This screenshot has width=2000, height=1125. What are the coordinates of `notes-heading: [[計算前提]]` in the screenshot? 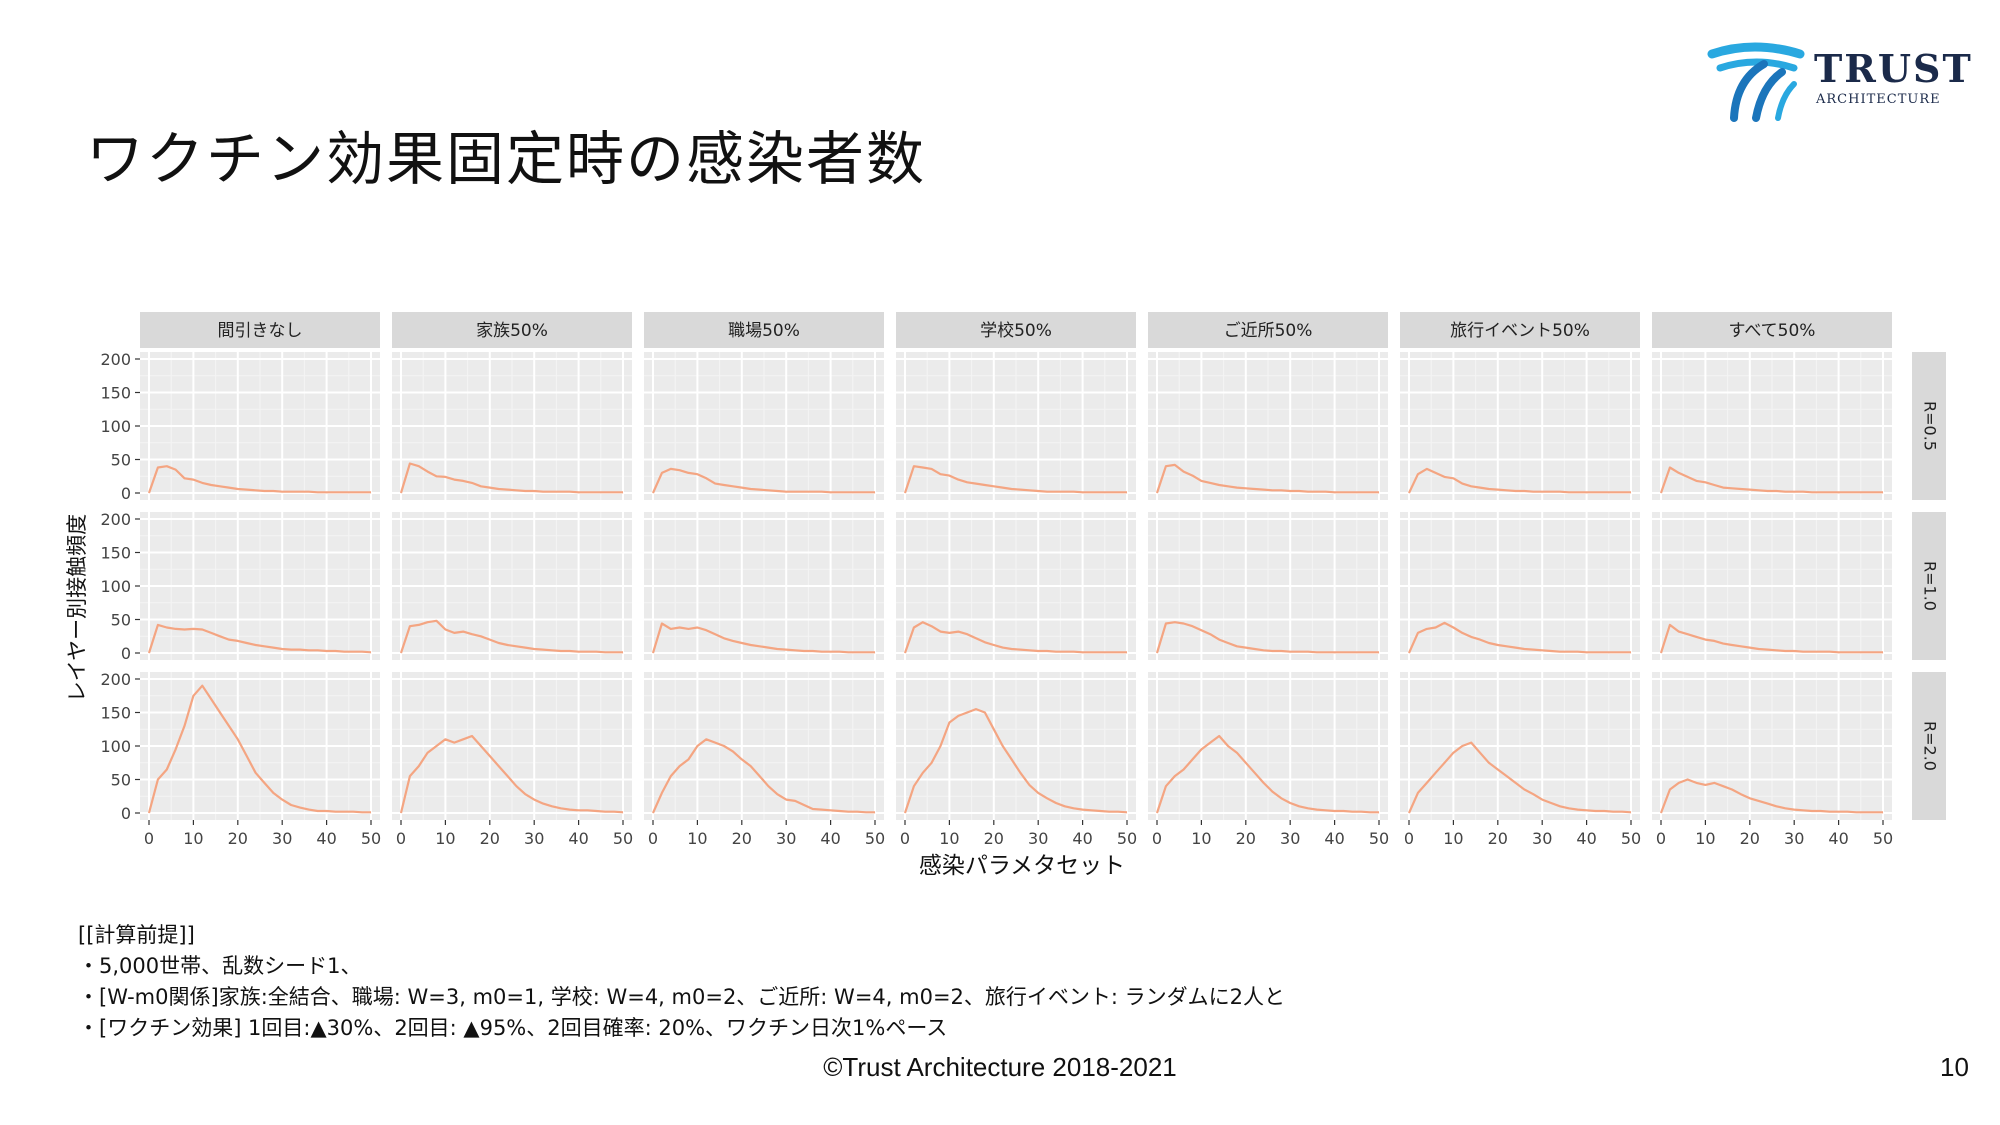 It's located at (136, 935).